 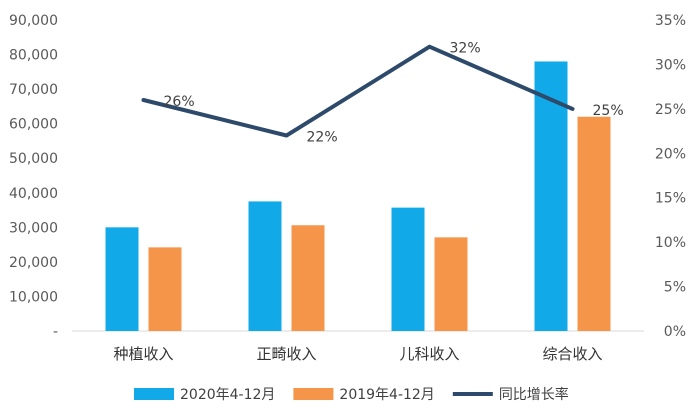 I want to click on left-axis-tick-label: -, so click(x=55, y=332).